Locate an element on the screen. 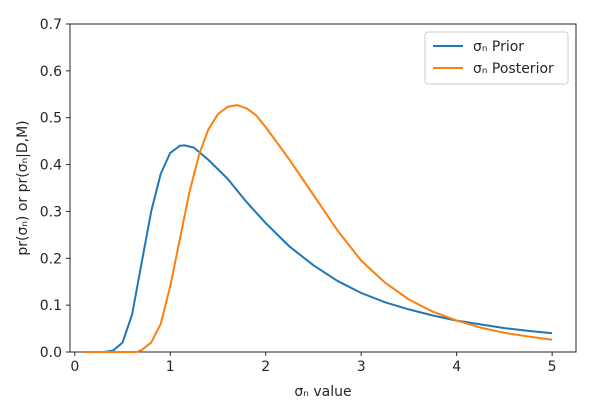 This screenshot has width=598, height=404. x-tick-label: 2 is located at coordinates (265, 367).